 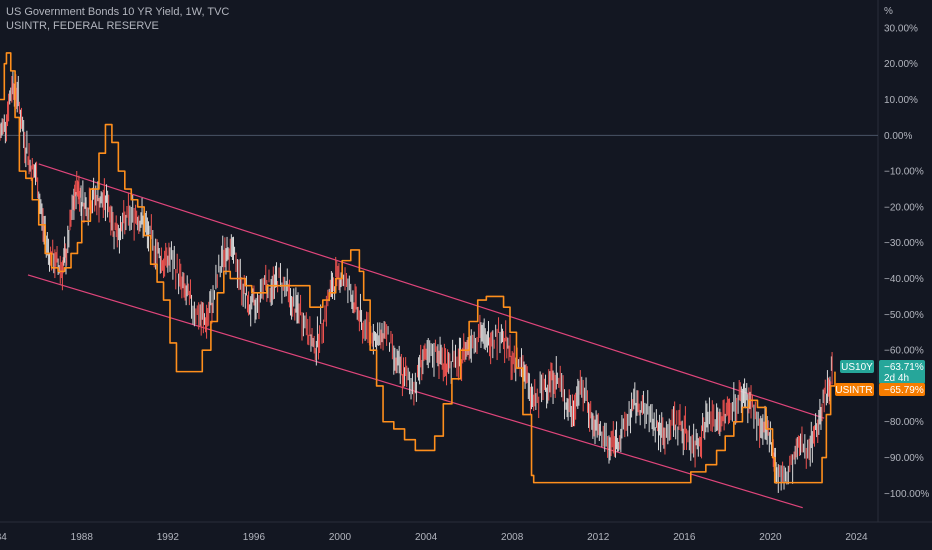 What do you see at coordinates (901, 28) in the screenshot?
I see `y-tick-label: 30.00%` at bounding box center [901, 28].